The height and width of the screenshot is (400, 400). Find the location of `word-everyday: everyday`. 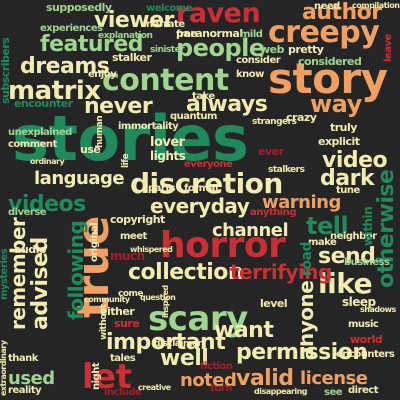

word-everyday: everyday is located at coordinates (200, 206).